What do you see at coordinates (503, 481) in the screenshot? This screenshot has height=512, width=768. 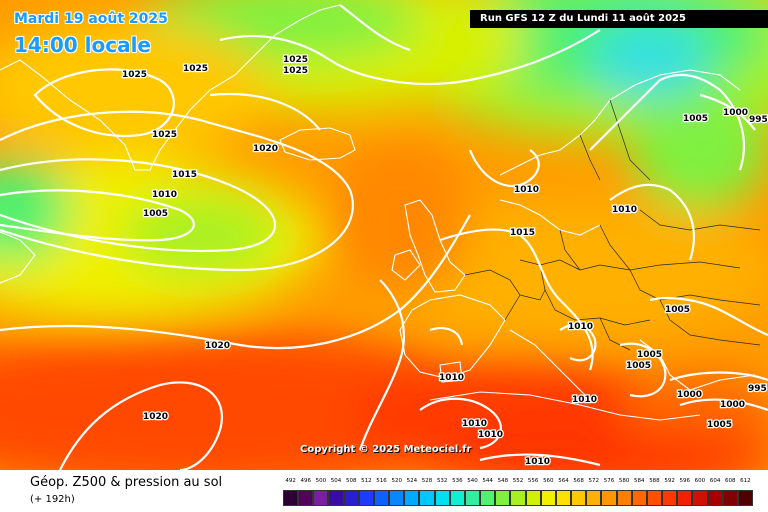 I see `scale-value-label: 548` at bounding box center [503, 481].